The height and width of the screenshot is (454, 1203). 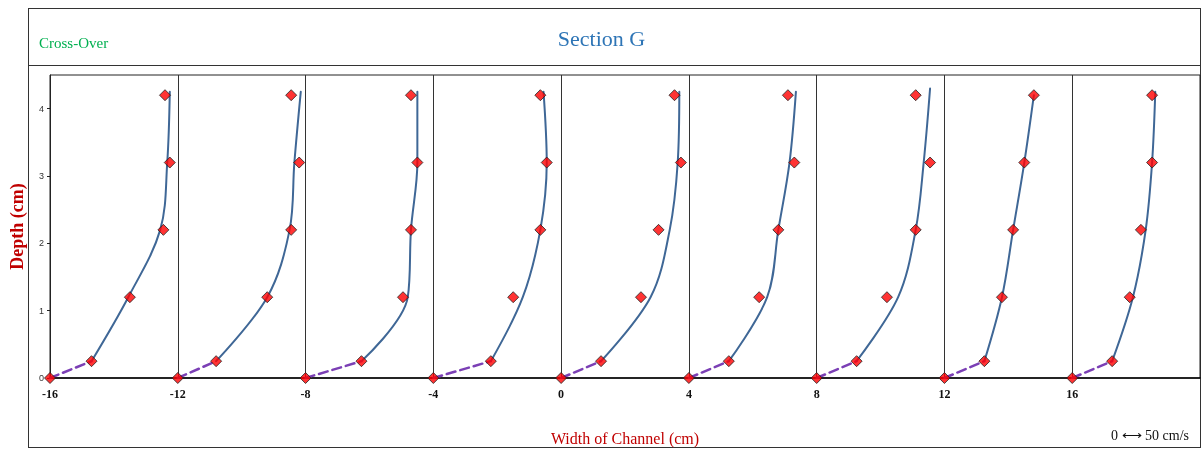 What do you see at coordinates (41, 176) in the screenshot?
I see `y-tick-label: 3` at bounding box center [41, 176].